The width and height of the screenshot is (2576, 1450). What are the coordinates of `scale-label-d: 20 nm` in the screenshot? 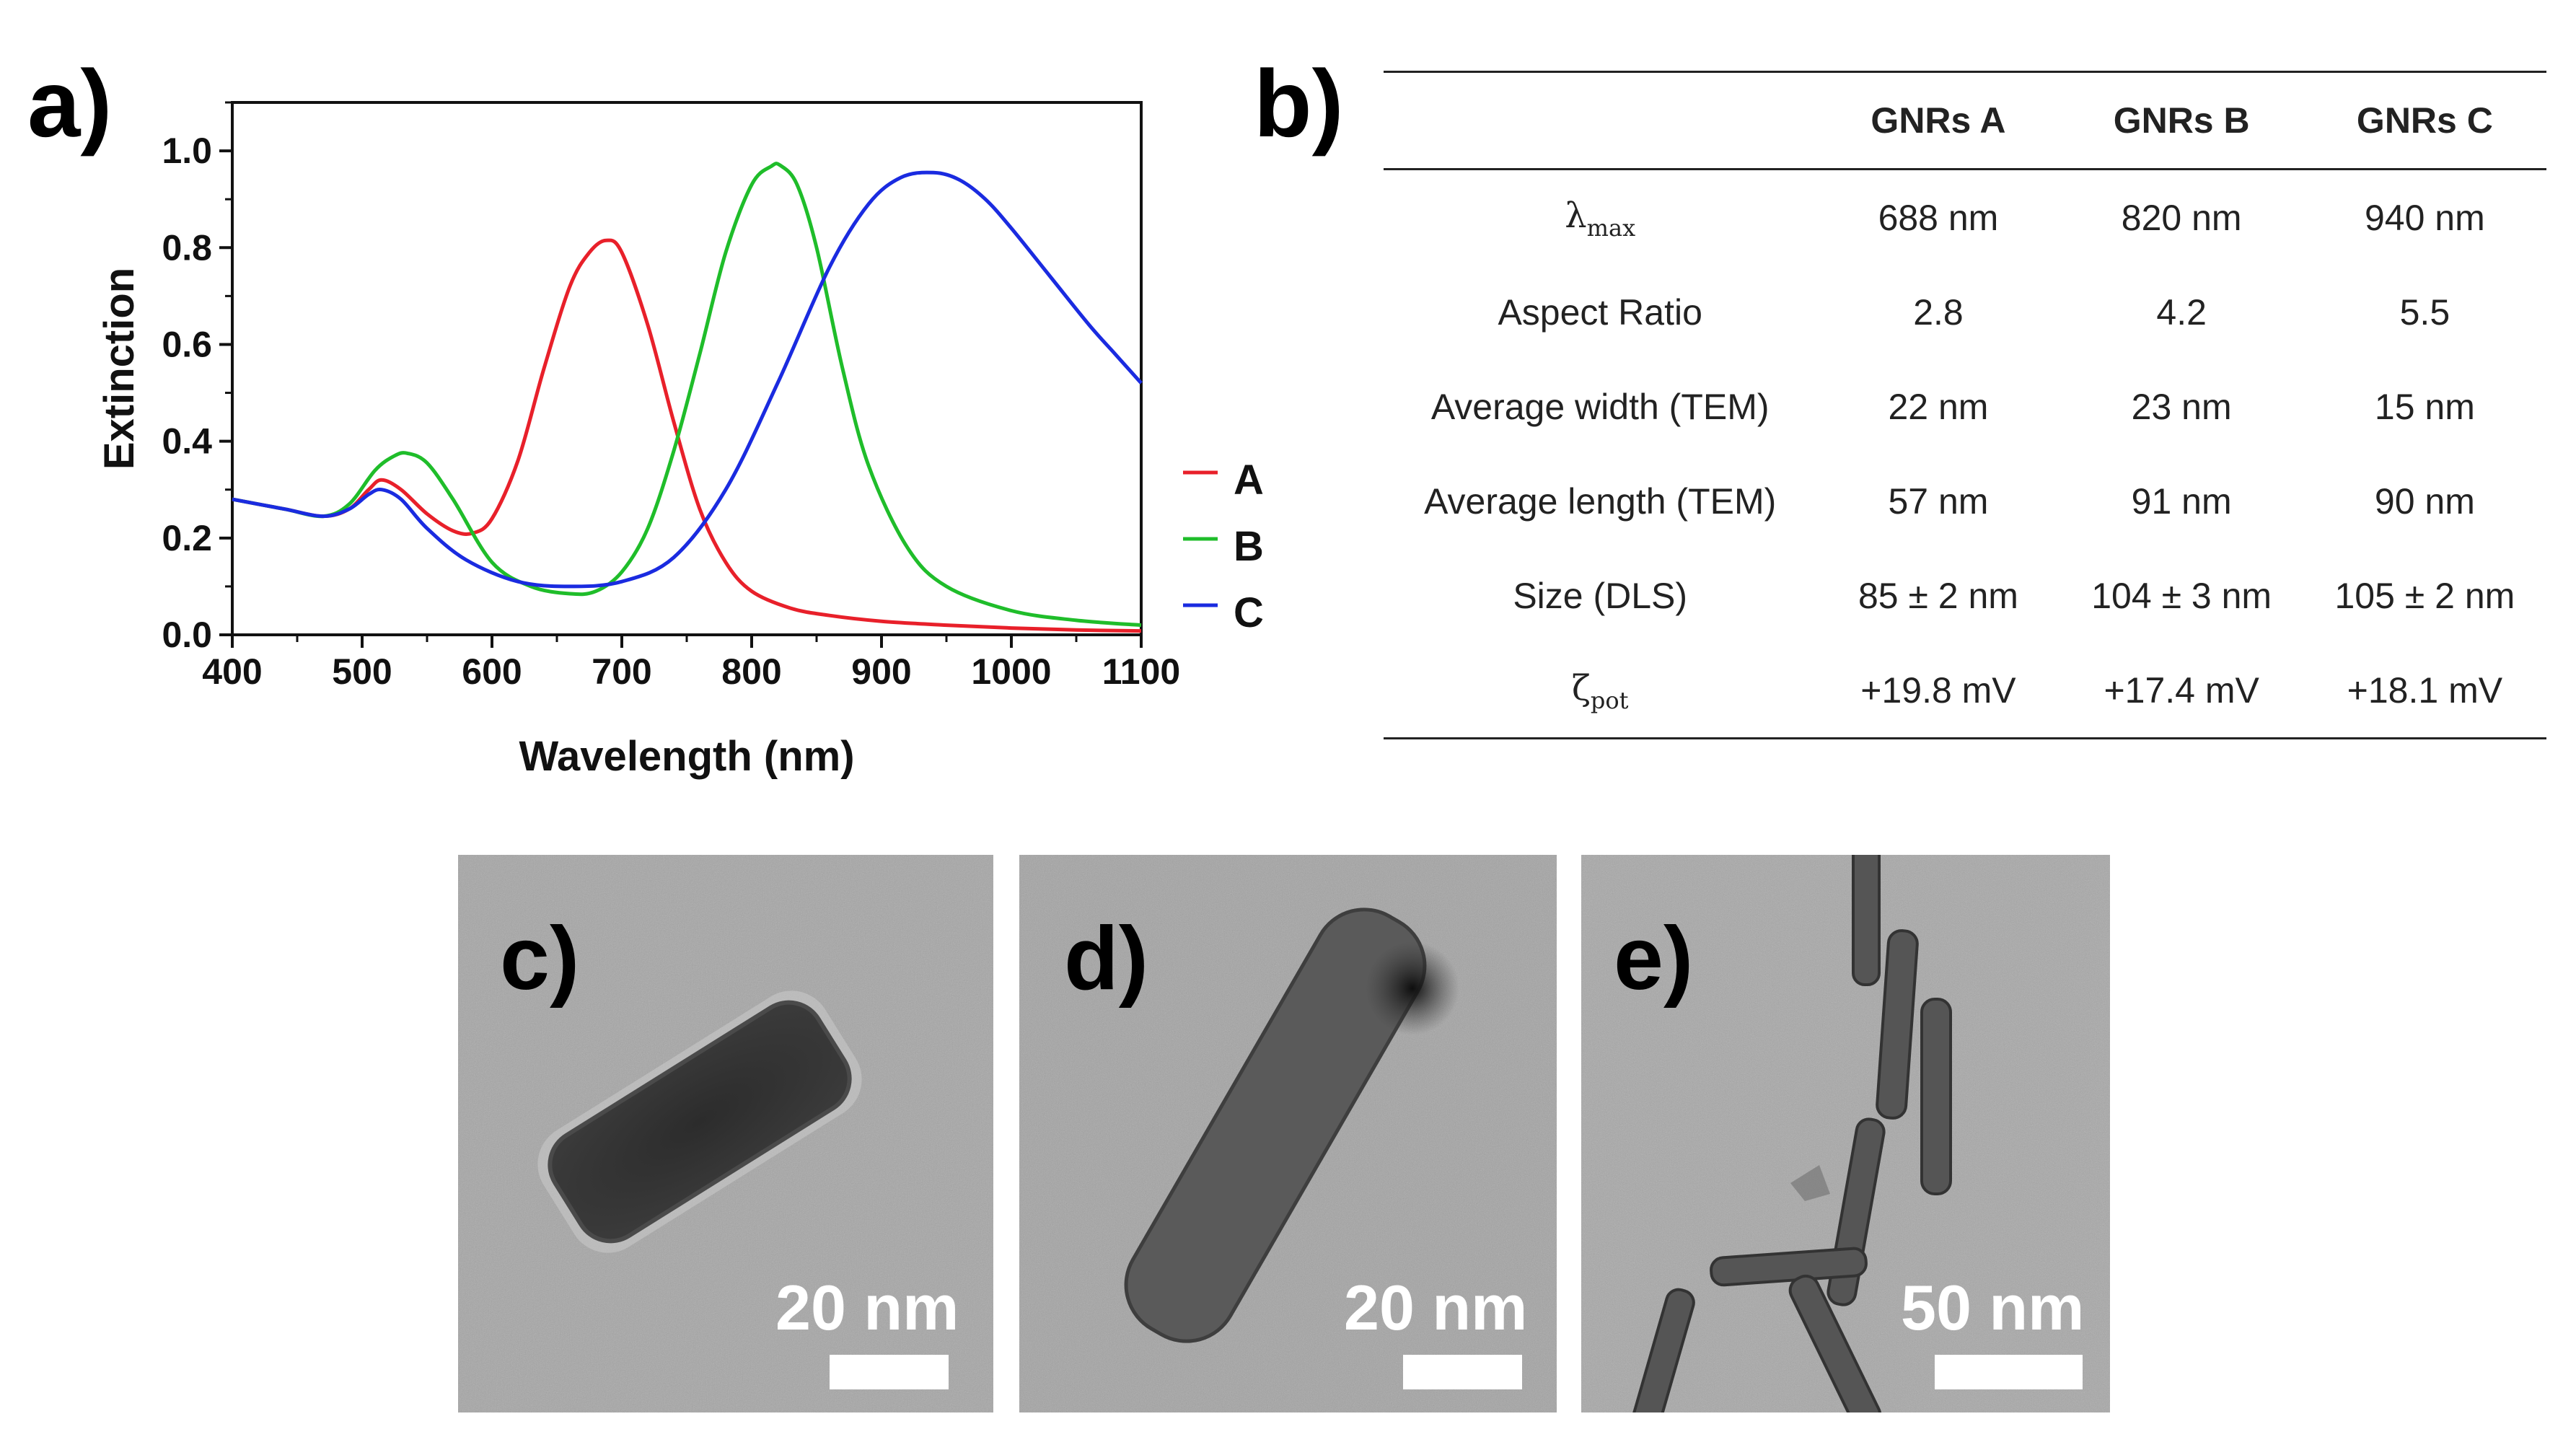 It's located at (1436, 1308).